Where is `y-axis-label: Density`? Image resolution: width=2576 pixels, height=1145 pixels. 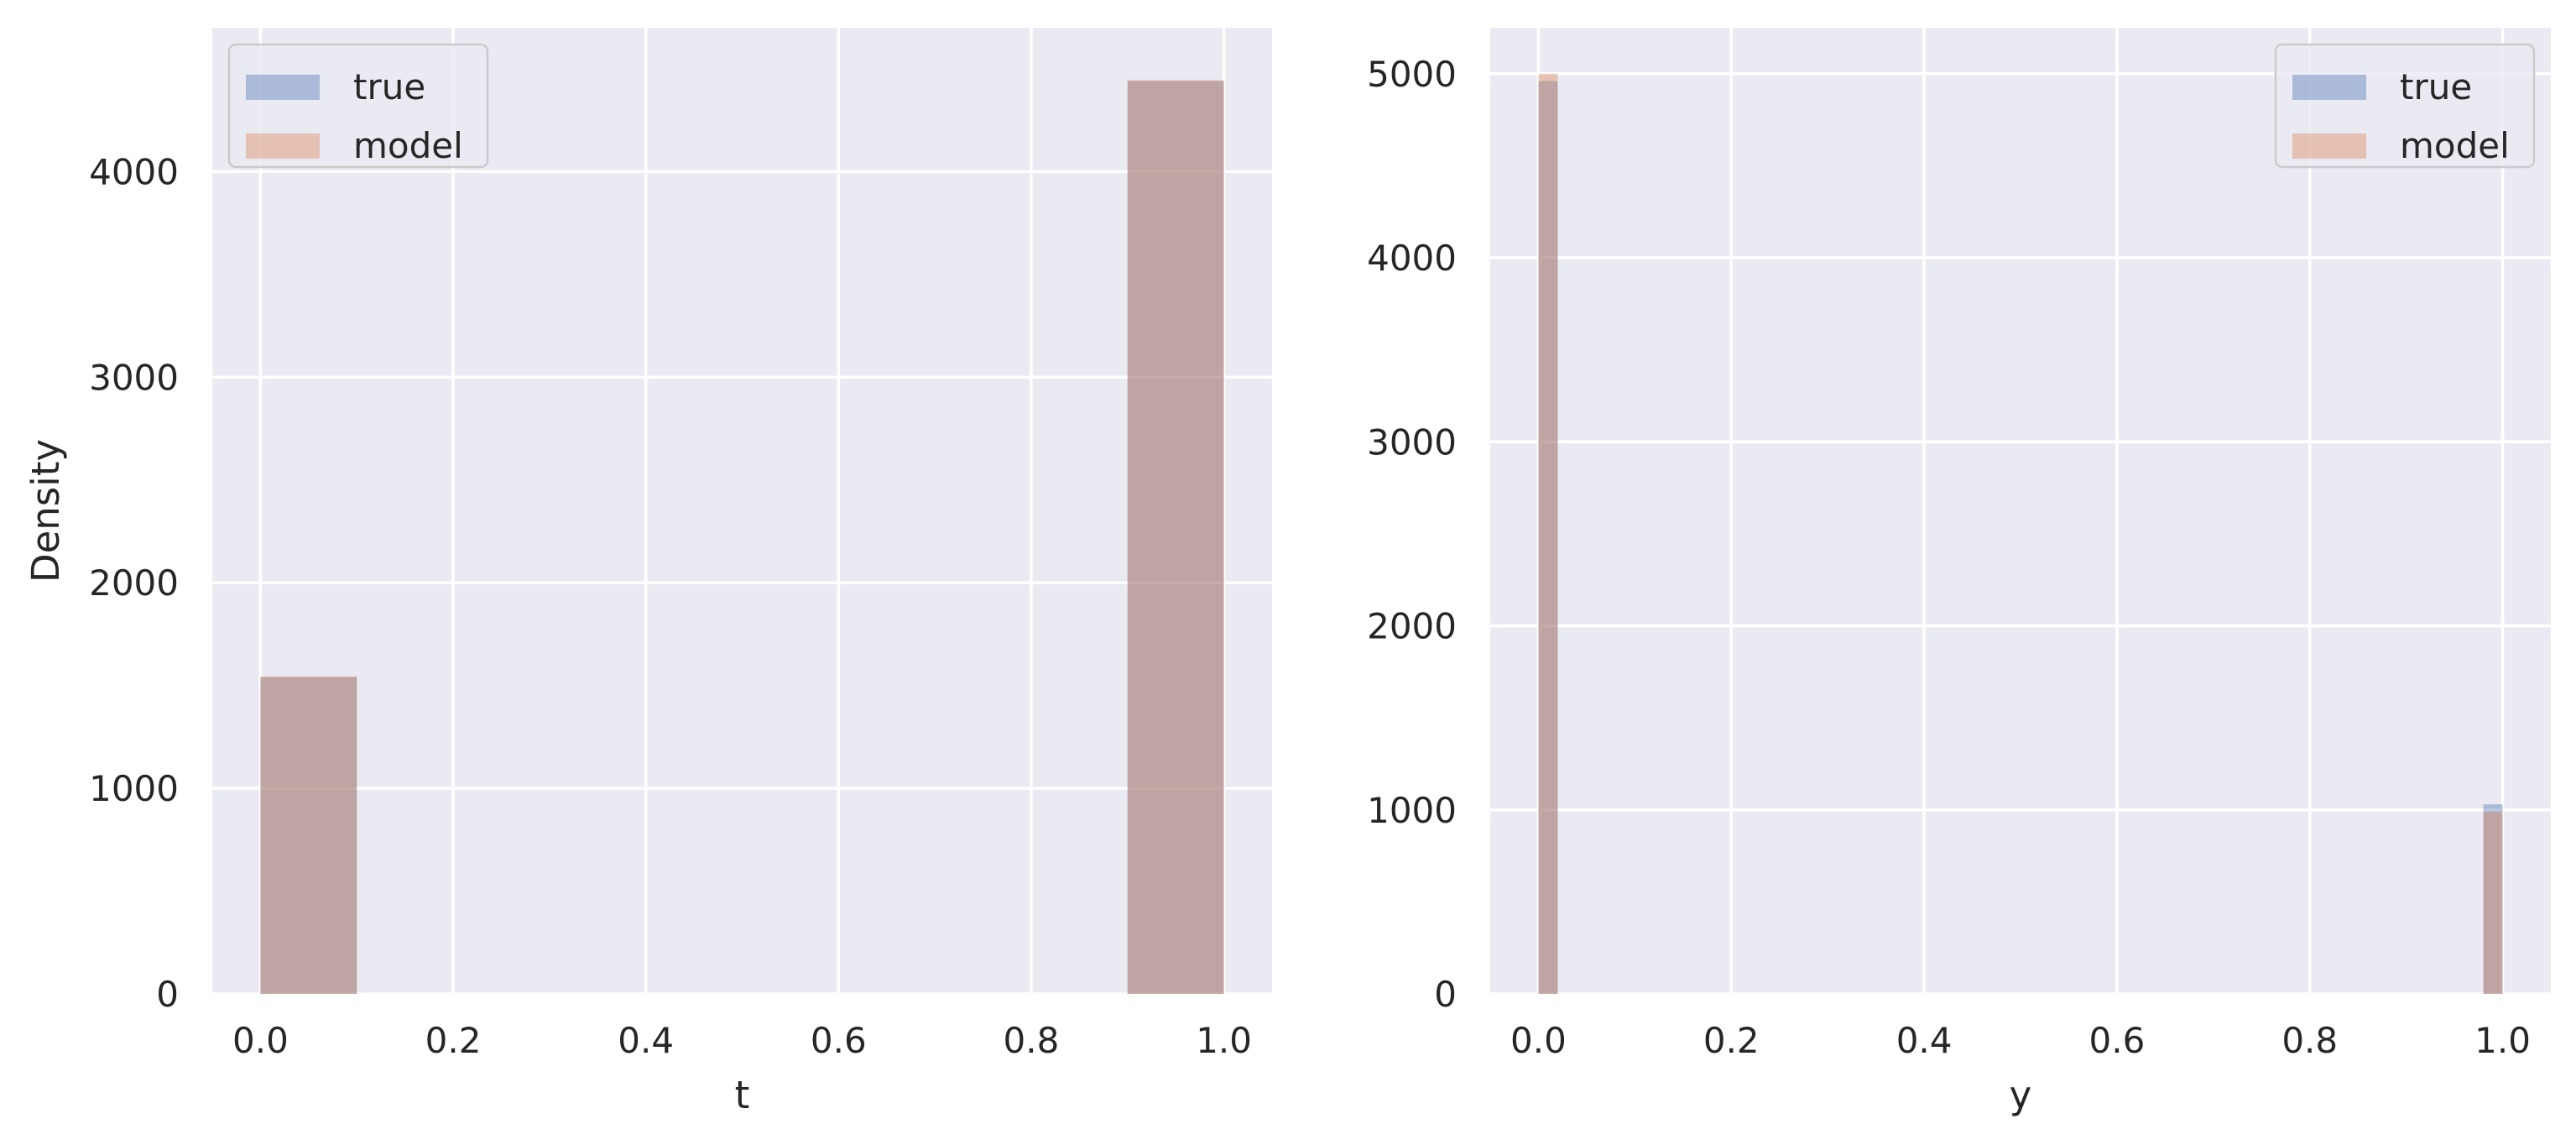
y-axis-label: Density is located at coordinates (45, 511).